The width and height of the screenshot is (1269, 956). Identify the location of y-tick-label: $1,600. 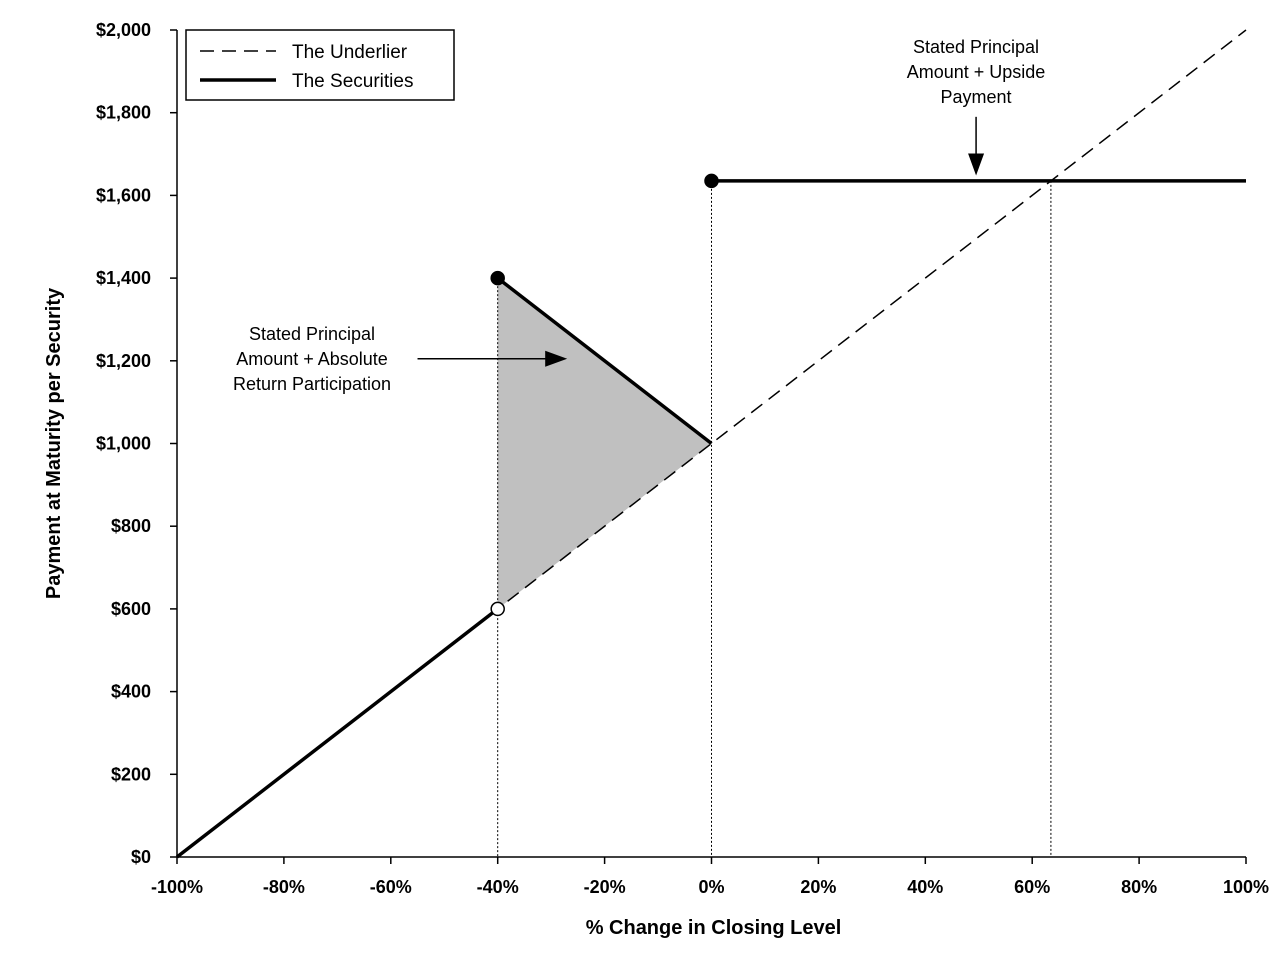
(123, 195).